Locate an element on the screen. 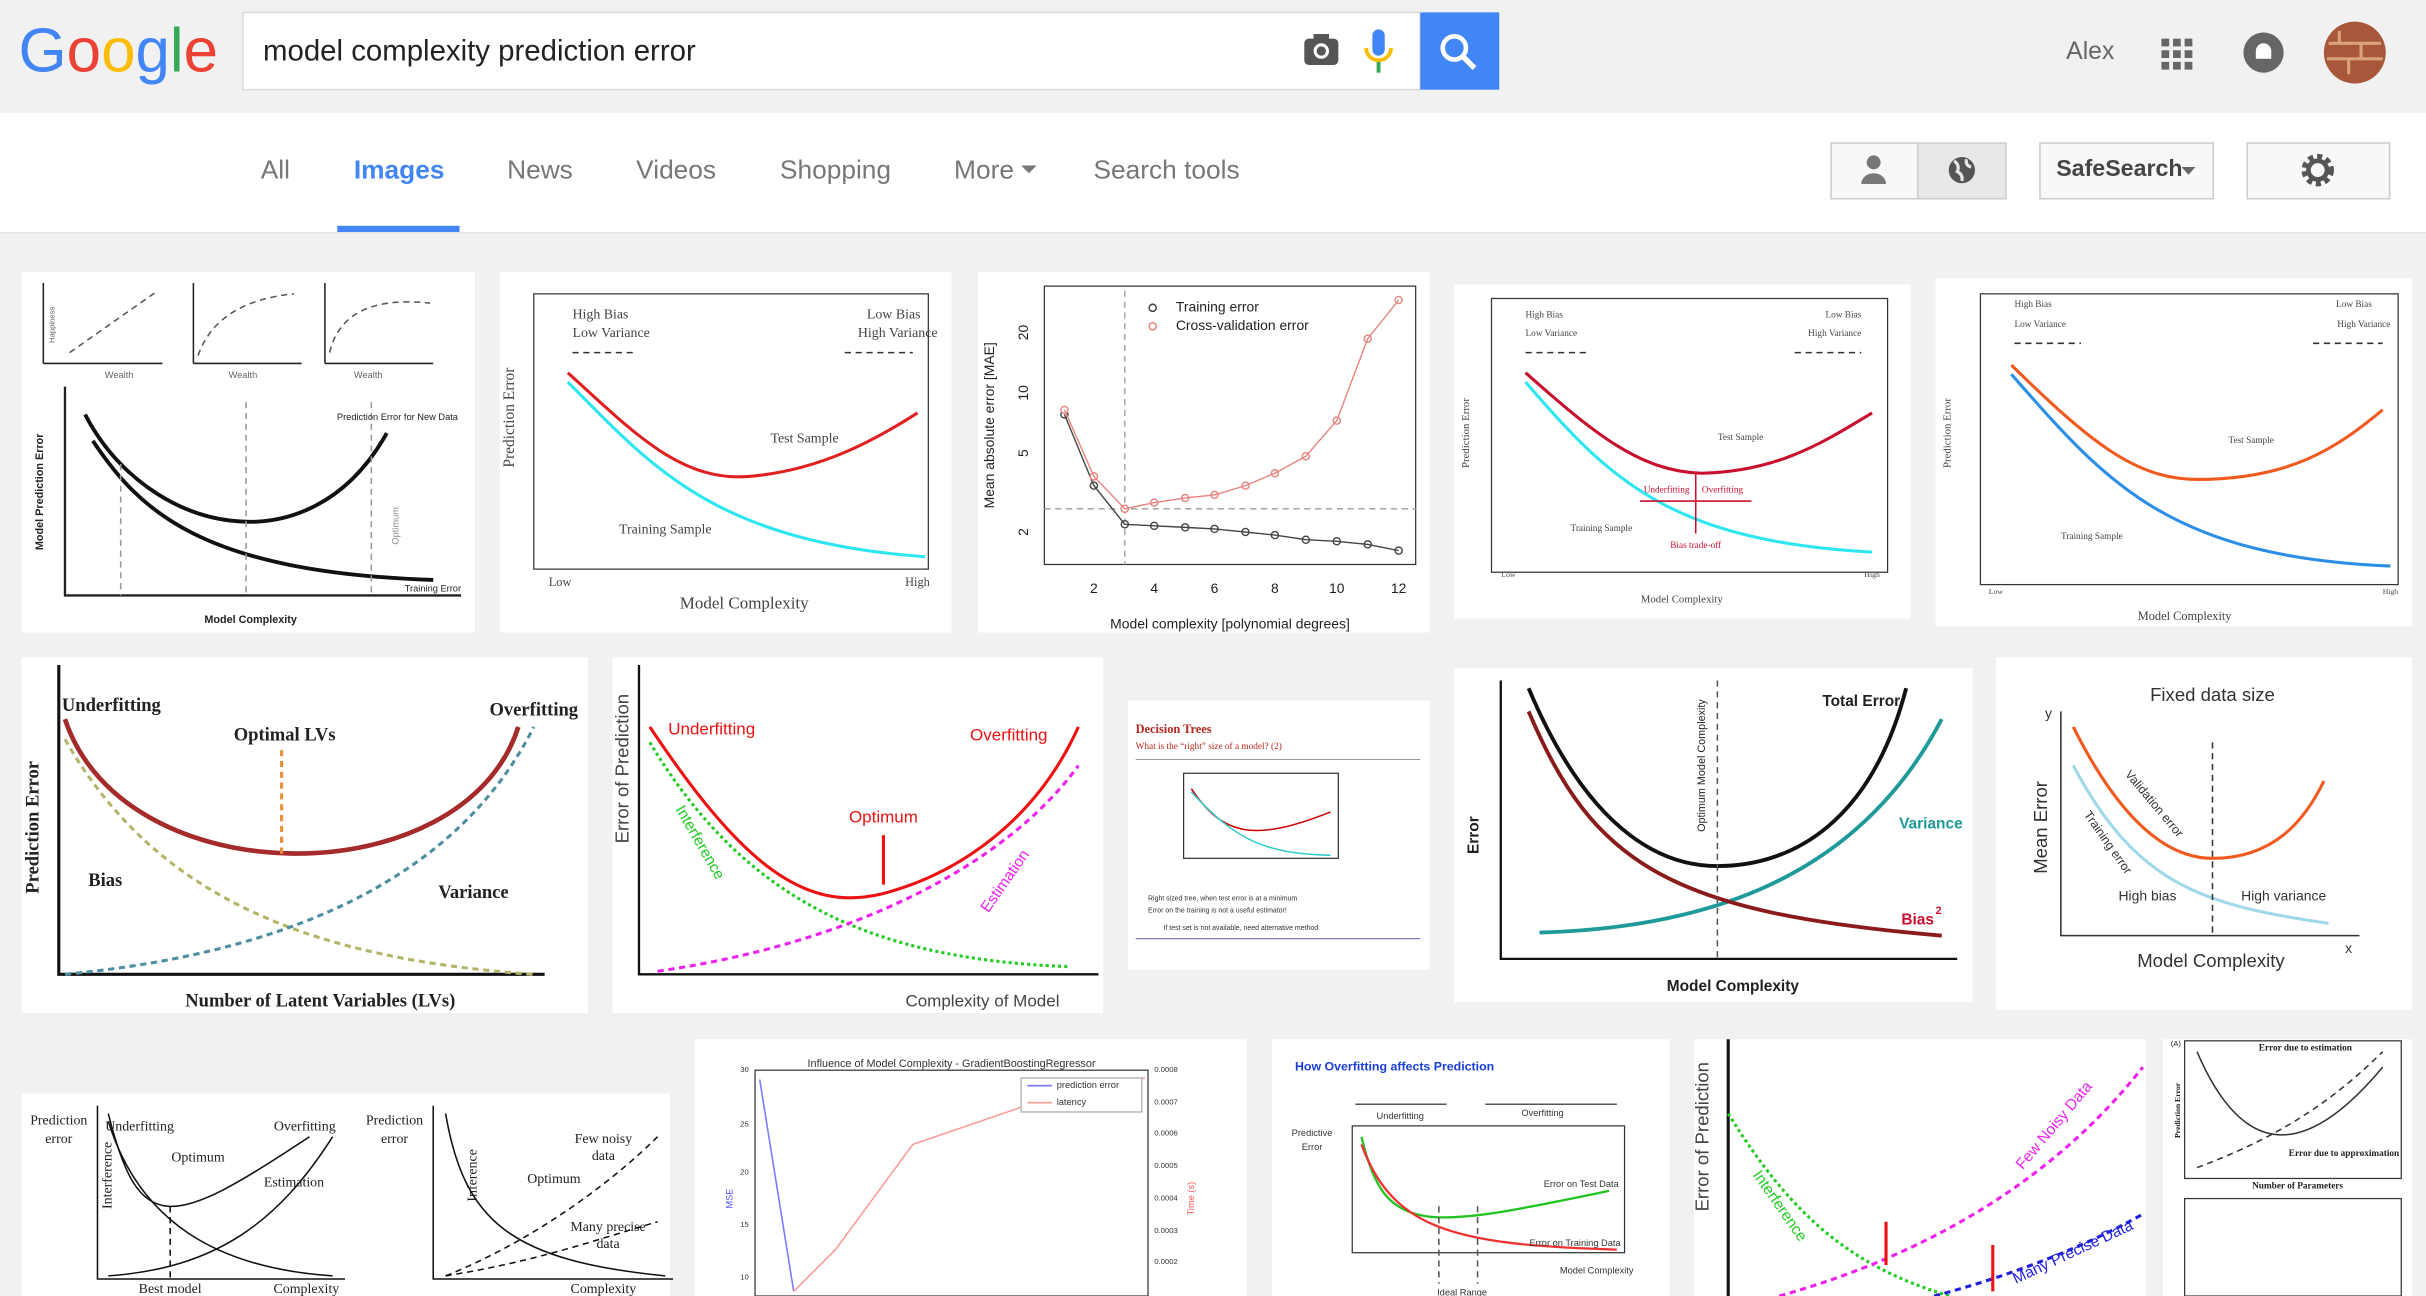  safesearch-button is located at coordinates (2127, 171).